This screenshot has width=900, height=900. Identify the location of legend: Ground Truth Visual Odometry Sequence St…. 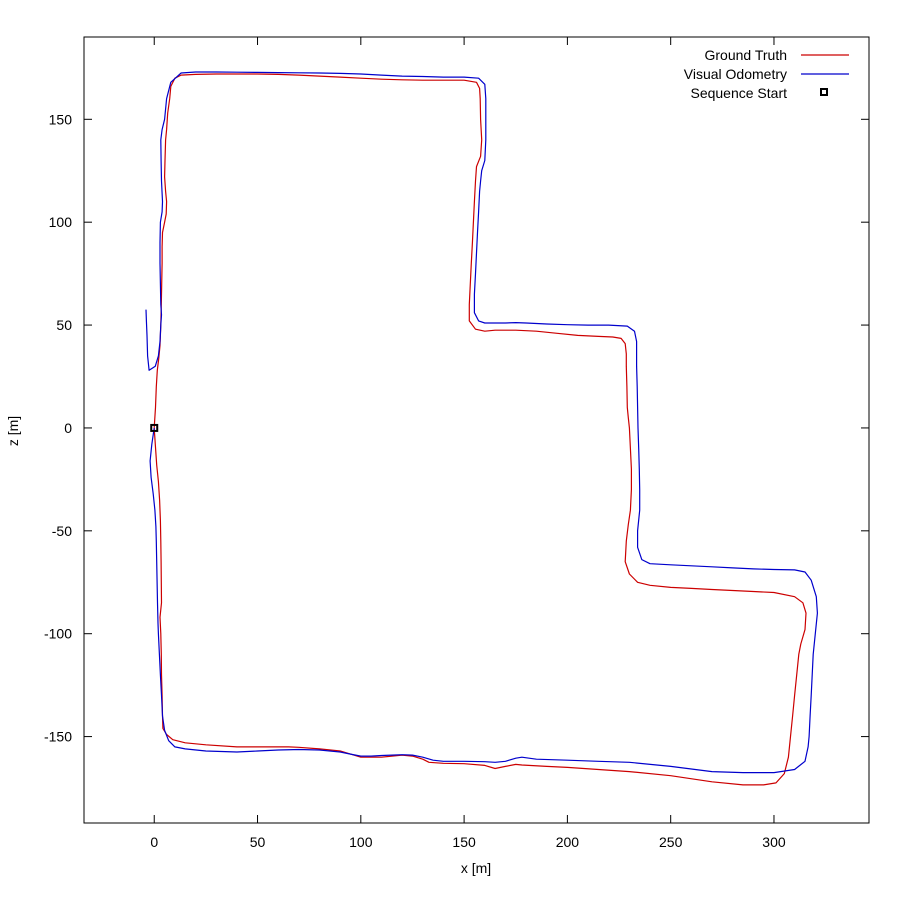
(766, 74).